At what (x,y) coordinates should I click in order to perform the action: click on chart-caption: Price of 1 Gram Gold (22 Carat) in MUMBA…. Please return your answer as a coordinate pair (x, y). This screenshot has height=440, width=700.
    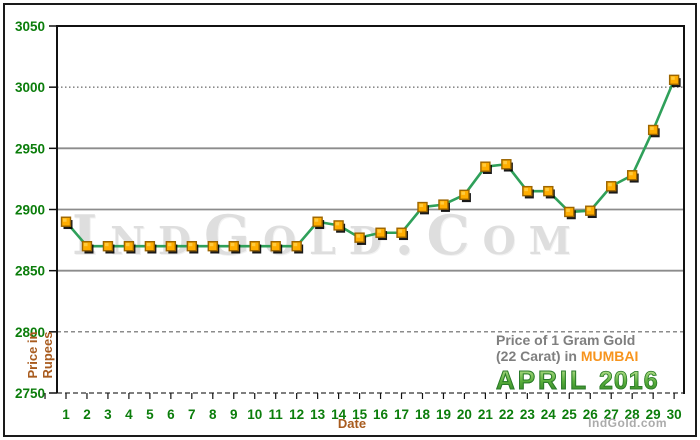
    Looking at the image, I should click on (591, 364).